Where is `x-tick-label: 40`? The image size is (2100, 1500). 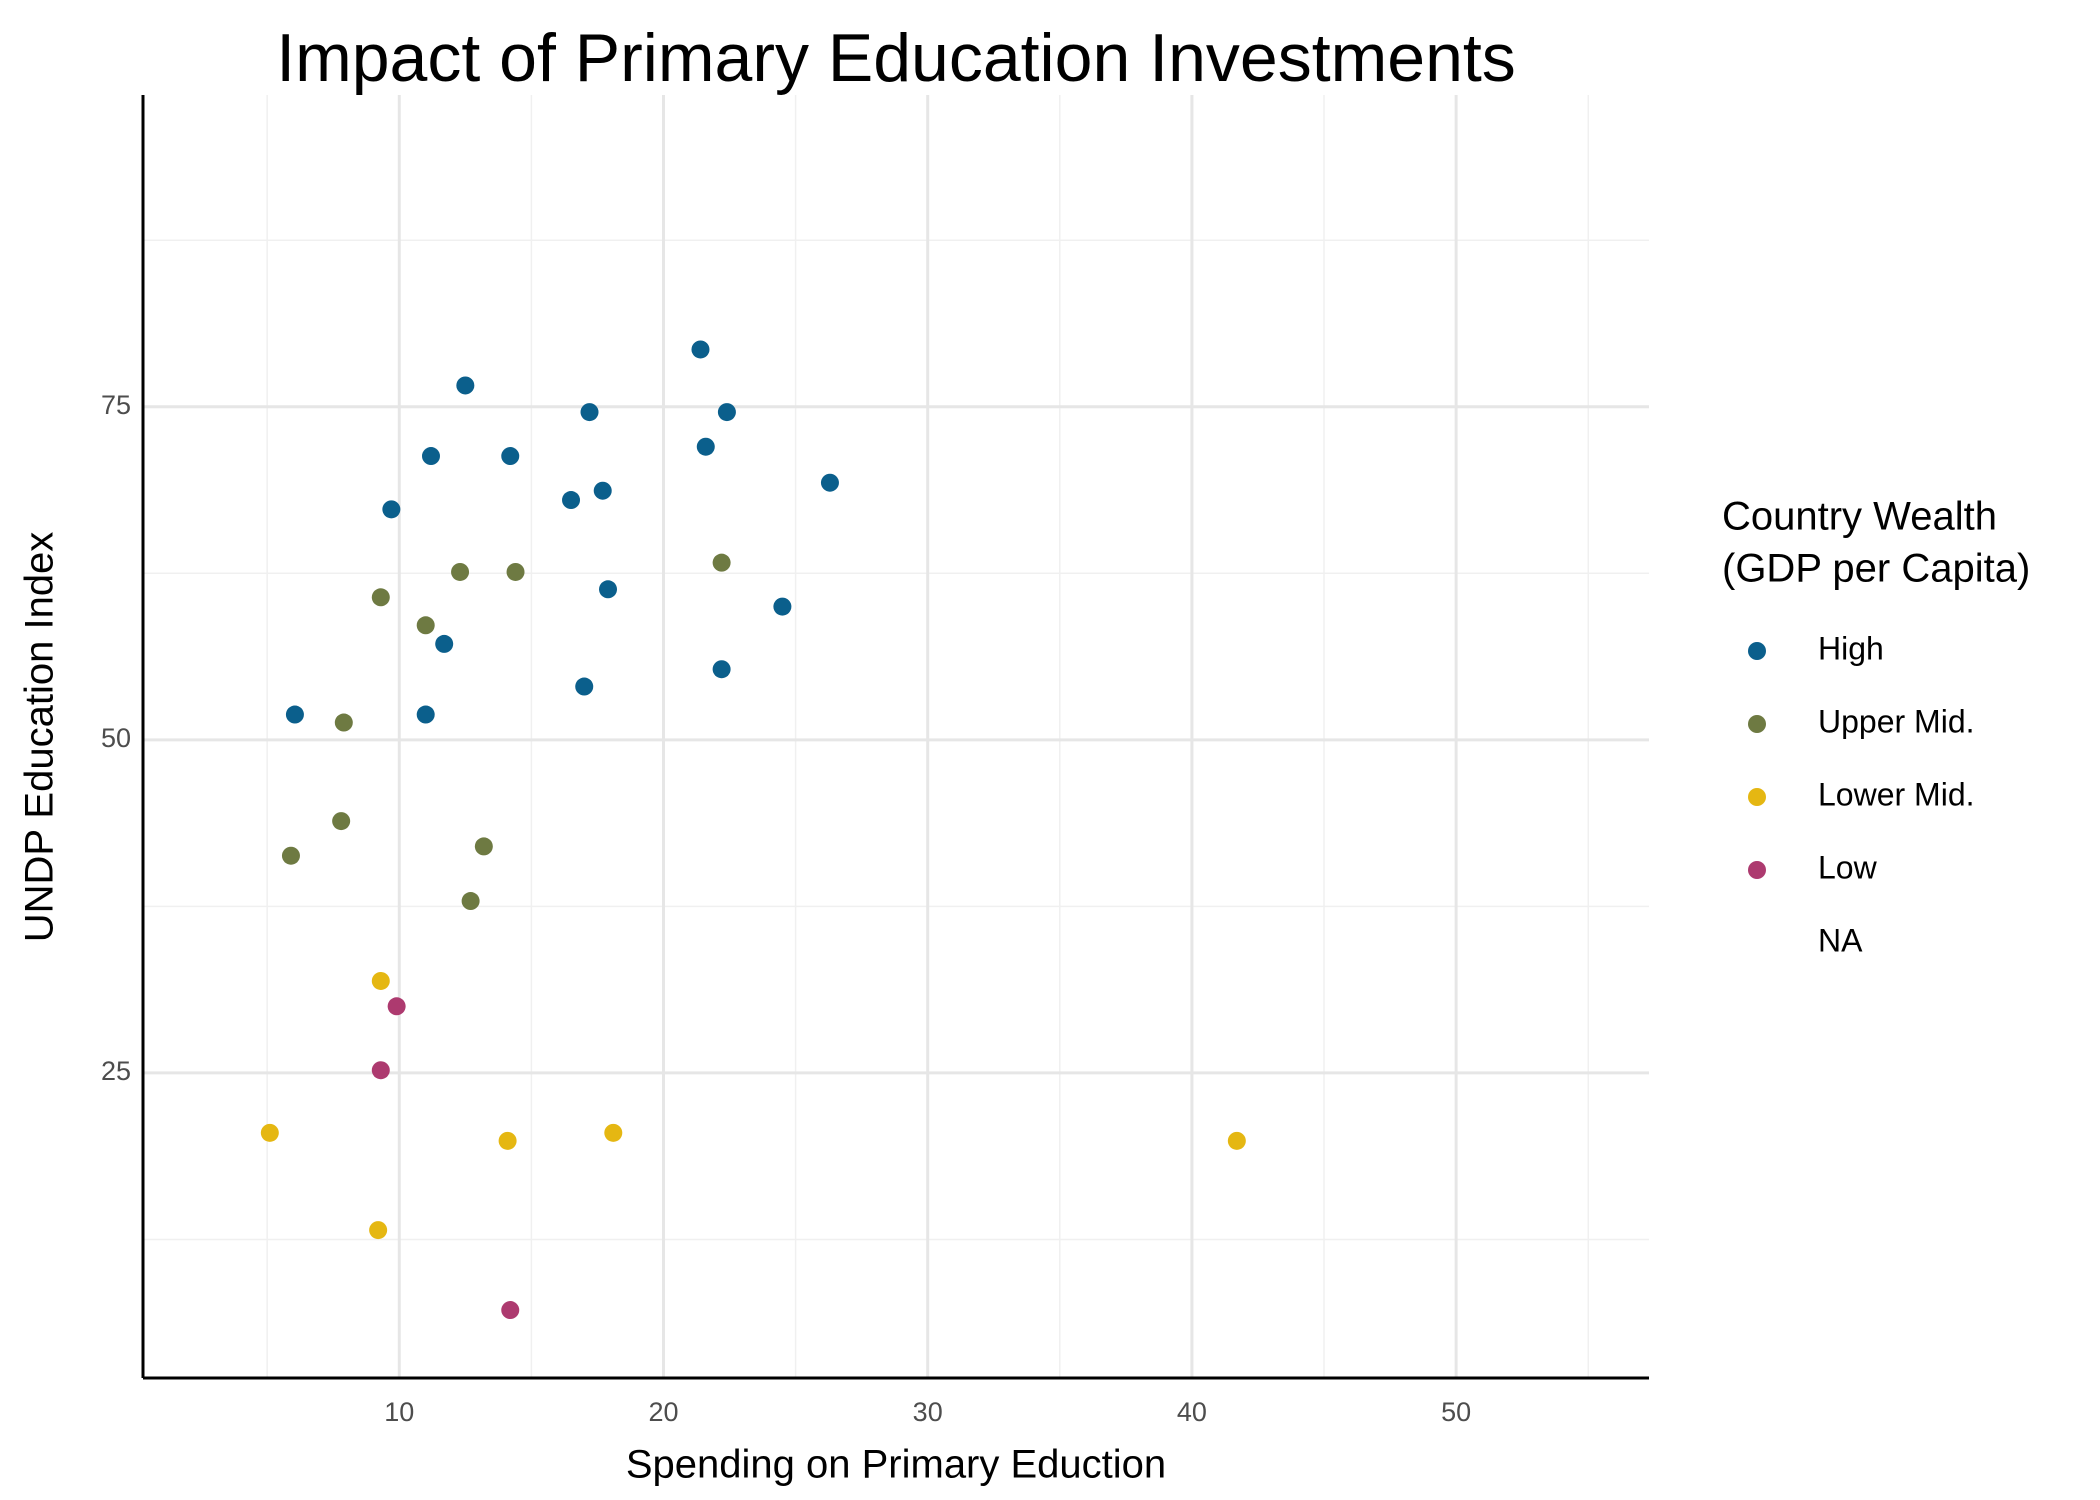 x-tick-label: 40 is located at coordinates (1192, 1412).